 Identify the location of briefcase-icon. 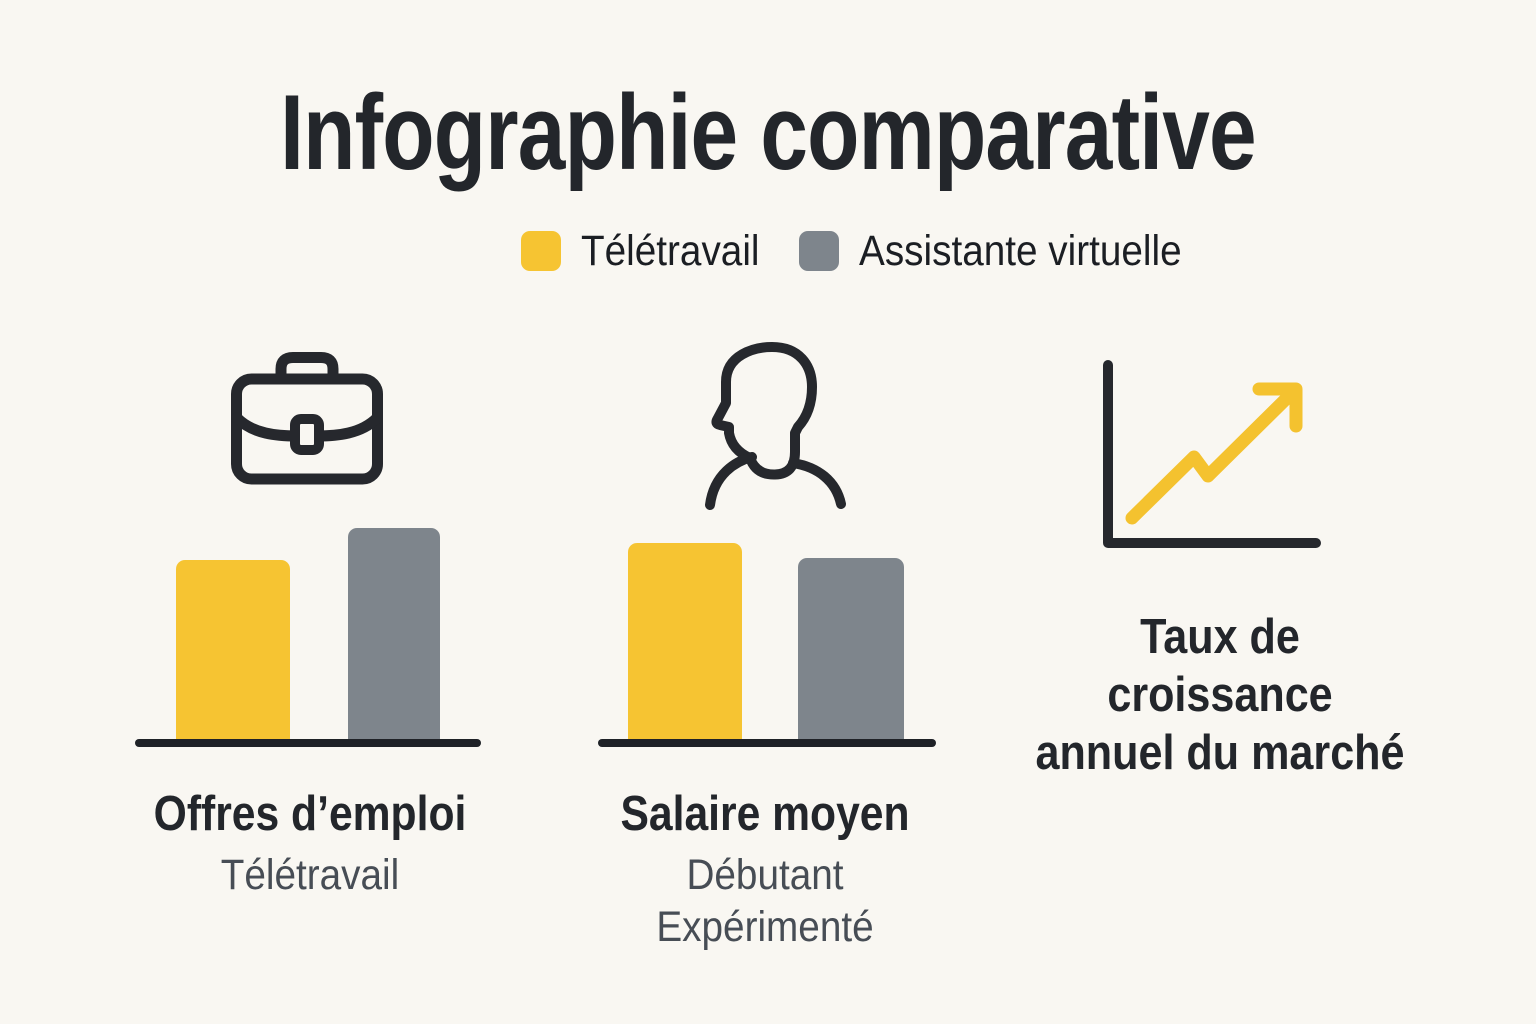
(307, 418).